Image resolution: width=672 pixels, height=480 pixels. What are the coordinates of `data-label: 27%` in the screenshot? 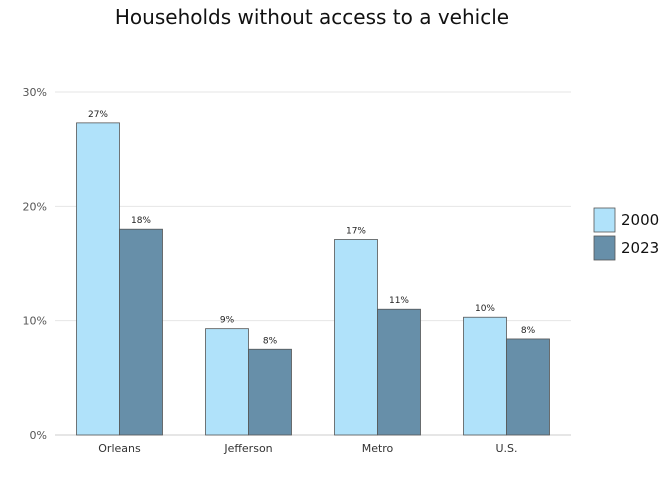 It's located at (98, 115).